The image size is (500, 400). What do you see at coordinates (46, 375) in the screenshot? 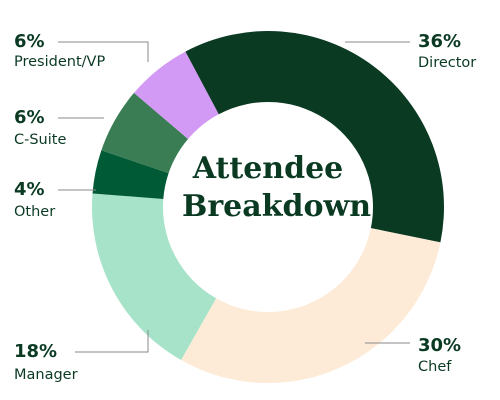
I see `slice-name-label: Manager` at bounding box center [46, 375].